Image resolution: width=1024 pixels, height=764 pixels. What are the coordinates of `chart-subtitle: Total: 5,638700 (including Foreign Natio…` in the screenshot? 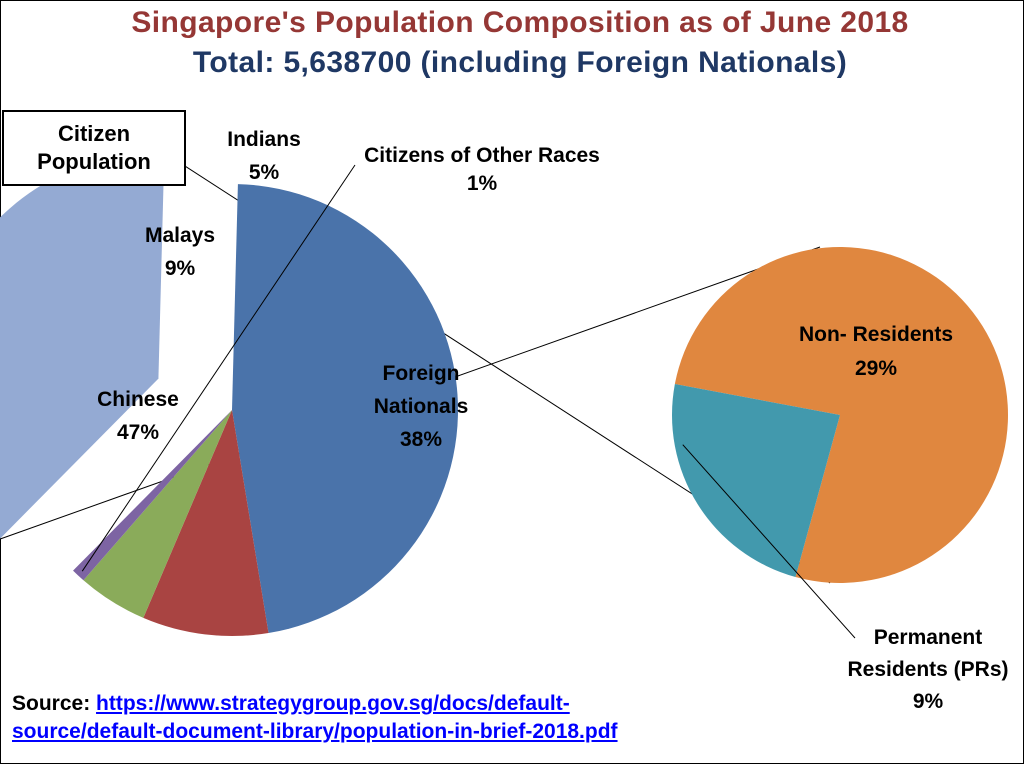 It's located at (520, 62).